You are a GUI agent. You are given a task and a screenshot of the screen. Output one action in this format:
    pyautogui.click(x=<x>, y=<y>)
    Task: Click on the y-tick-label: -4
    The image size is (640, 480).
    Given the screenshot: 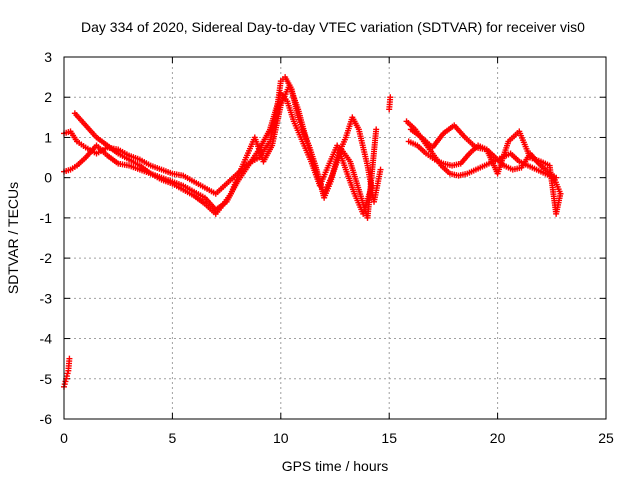 What is the action you would take?
    pyautogui.click(x=46, y=339)
    